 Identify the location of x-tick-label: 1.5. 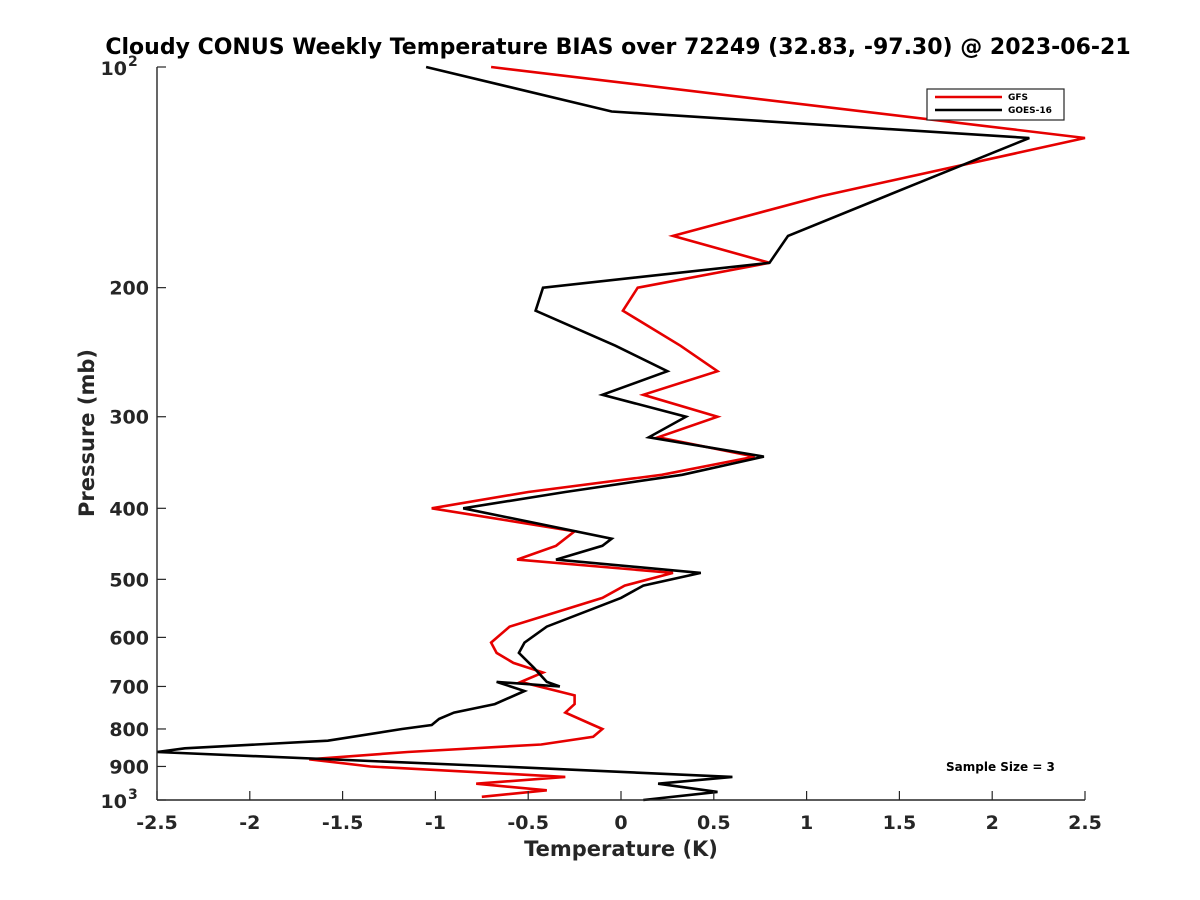
(900, 823).